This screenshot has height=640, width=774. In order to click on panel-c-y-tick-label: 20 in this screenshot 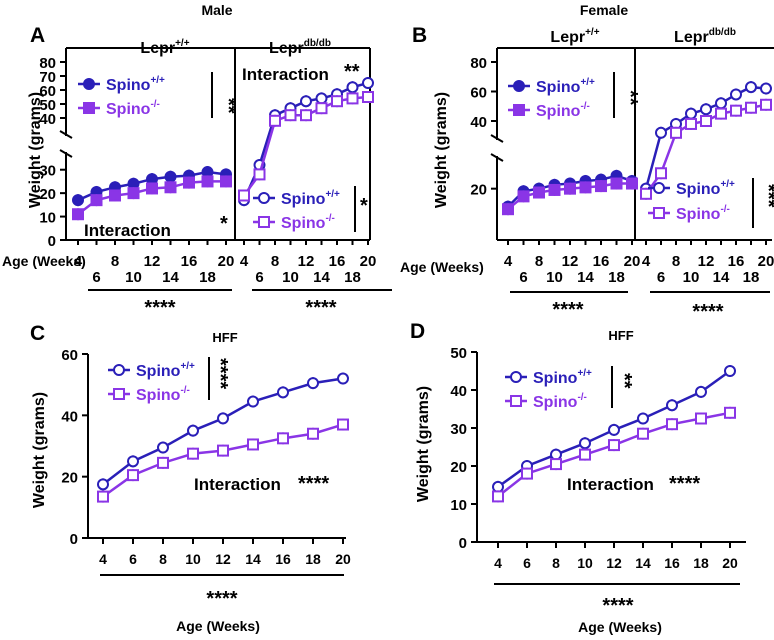, I will do `click(69, 478)`.